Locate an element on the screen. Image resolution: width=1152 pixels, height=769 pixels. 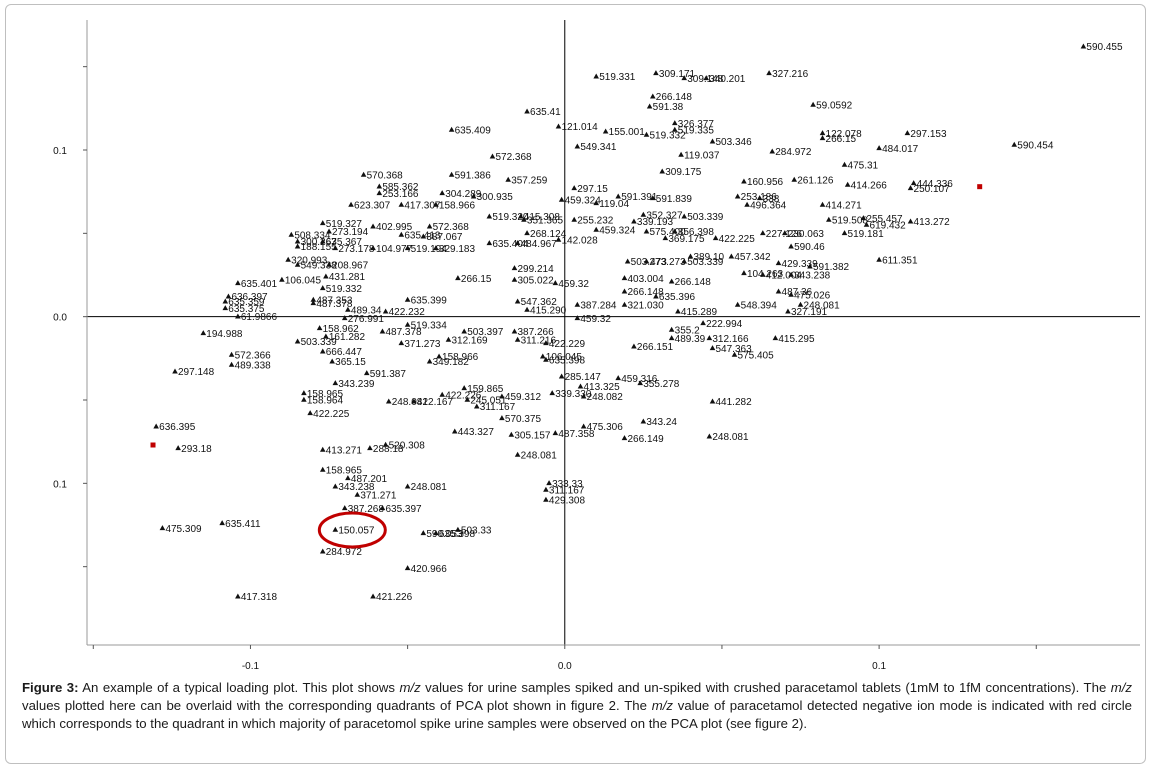
point-label: 371.273 is located at coordinates (422, 344).